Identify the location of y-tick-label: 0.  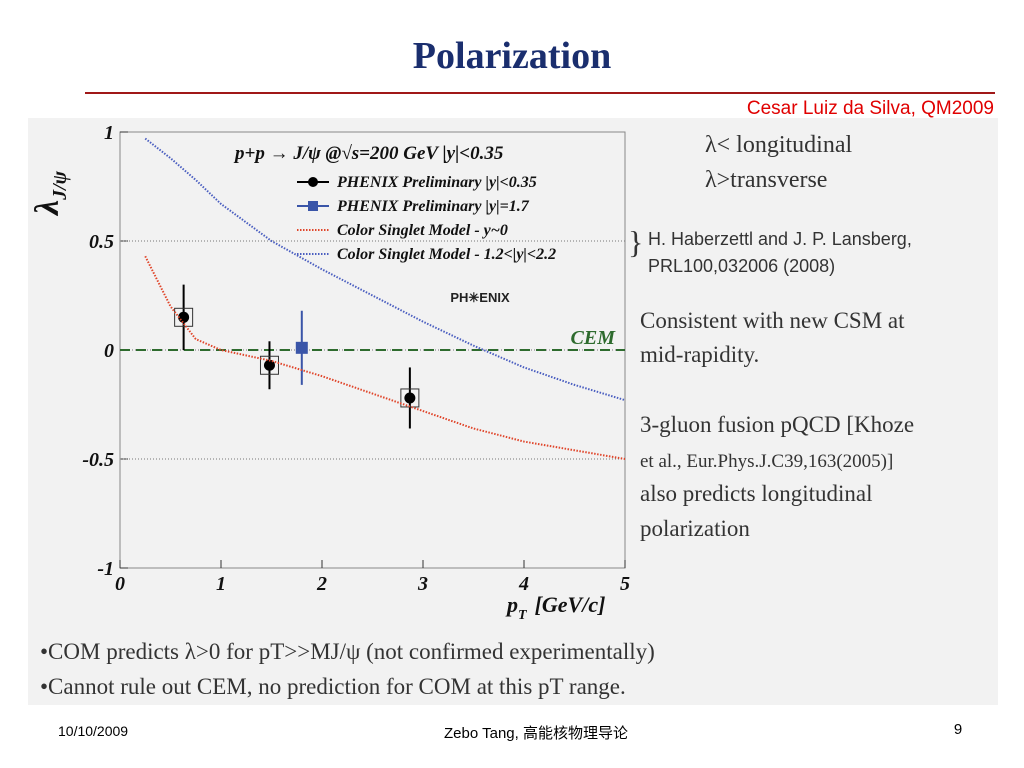
(109, 351).